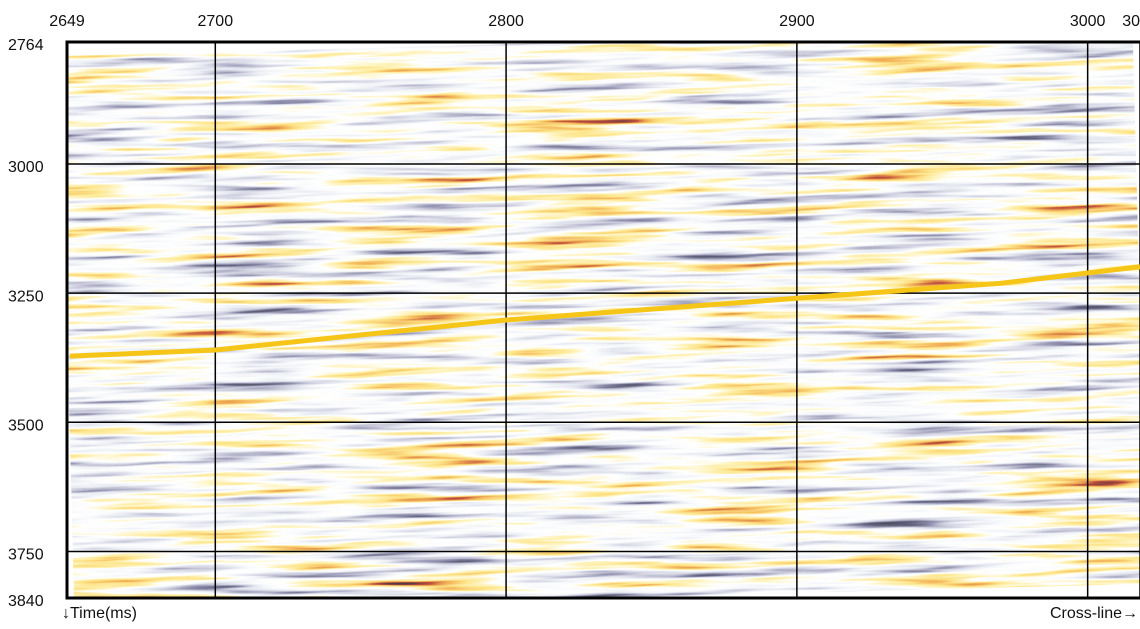 This screenshot has width=1140, height=629. What do you see at coordinates (216, 21) in the screenshot?
I see `x-tick-label: 2700` at bounding box center [216, 21].